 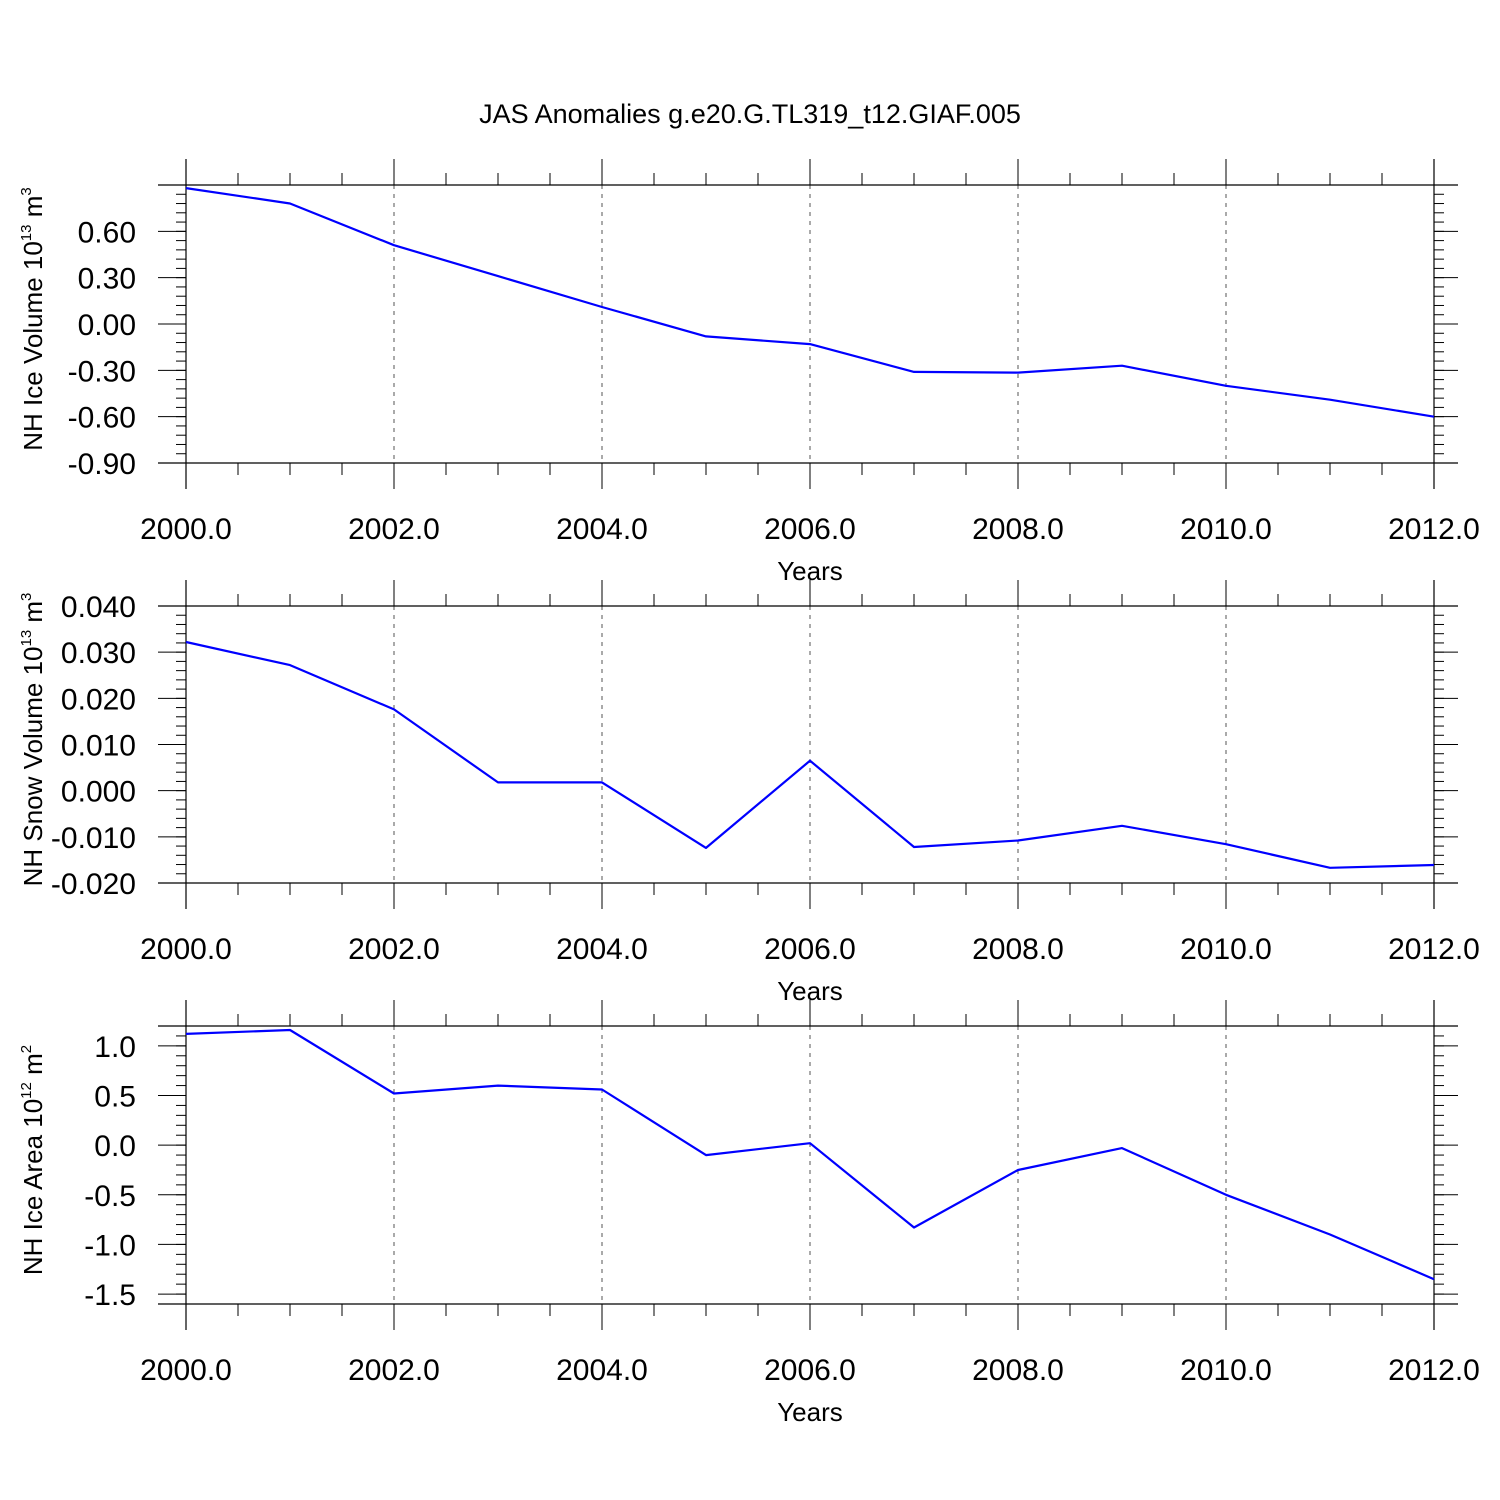 I want to click on y-axis-label: NH Snow Volume 1013 m3, so click(x=33, y=740).